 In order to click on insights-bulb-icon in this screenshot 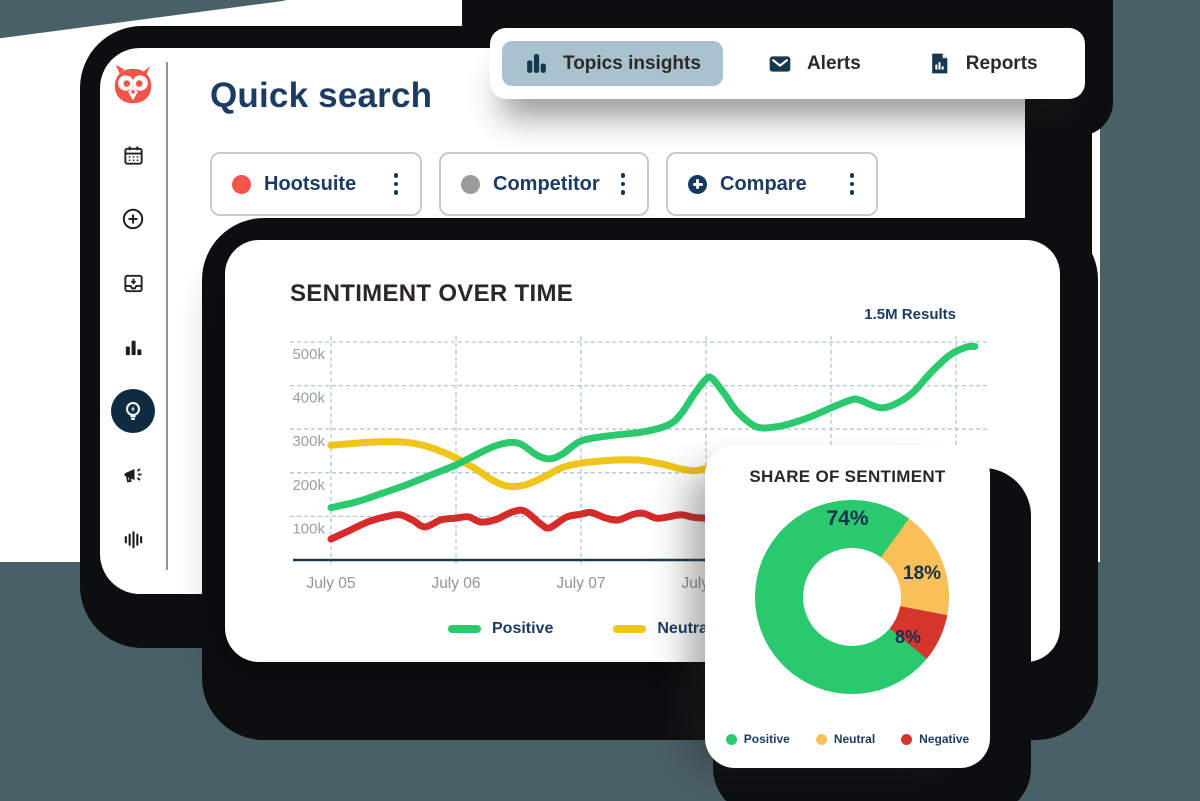, I will do `click(133, 411)`.